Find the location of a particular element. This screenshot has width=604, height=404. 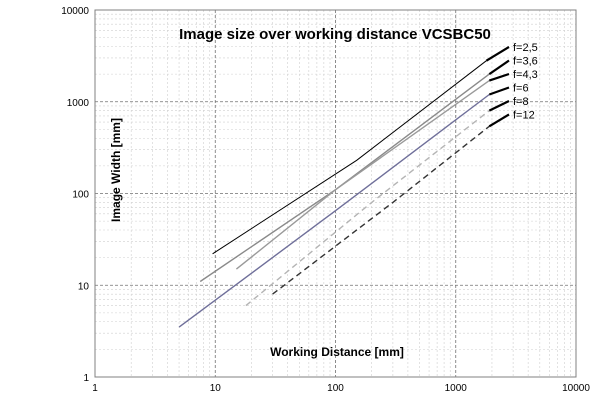

x-axis-title: Working Distance [mm] is located at coordinates (337, 352).